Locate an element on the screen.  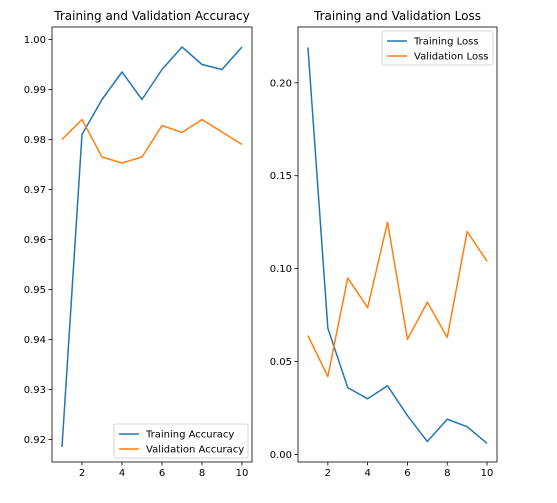
y-tick-label: 0.96 is located at coordinates (35, 240).